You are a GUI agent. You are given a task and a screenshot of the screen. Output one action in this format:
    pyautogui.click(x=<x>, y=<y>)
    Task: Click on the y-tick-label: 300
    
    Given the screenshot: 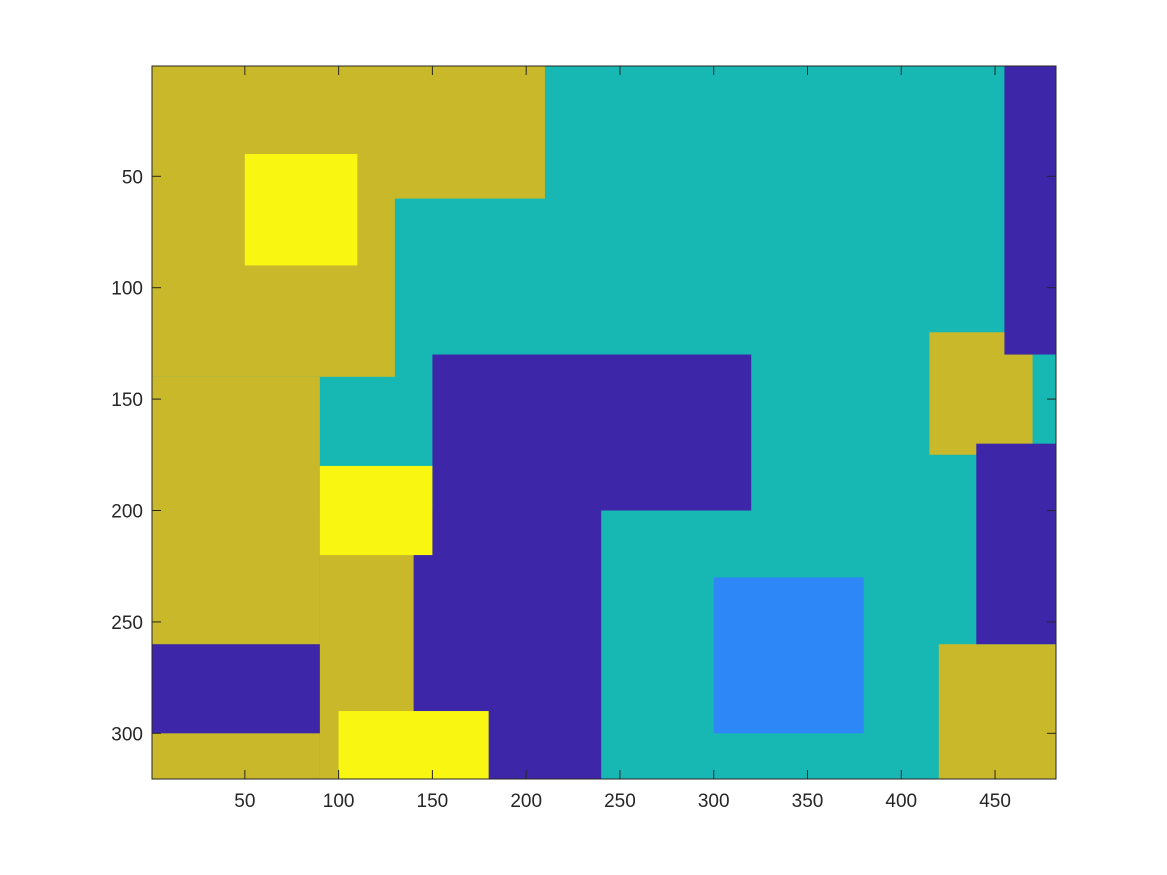 What is the action you would take?
    pyautogui.click(x=127, y=734)
    